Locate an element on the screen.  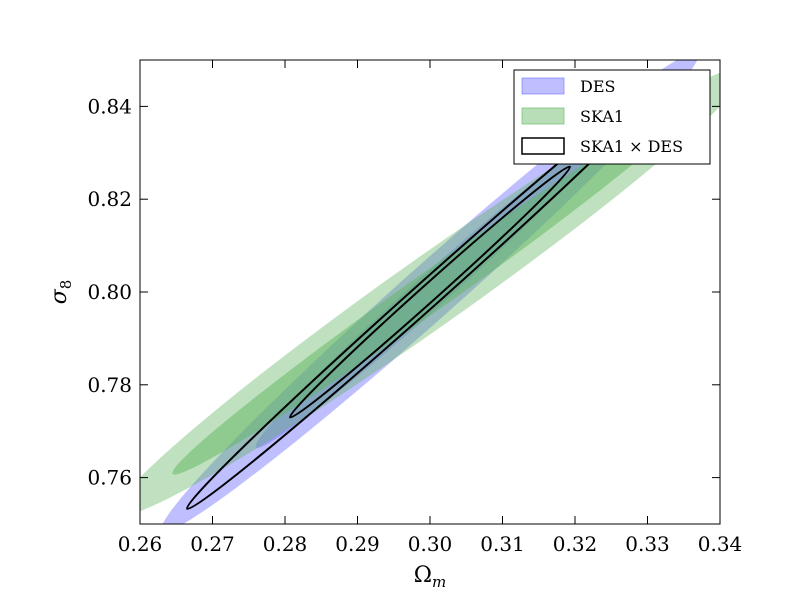
x-tick-label: 0.34 is located at coordinates (720, 544).